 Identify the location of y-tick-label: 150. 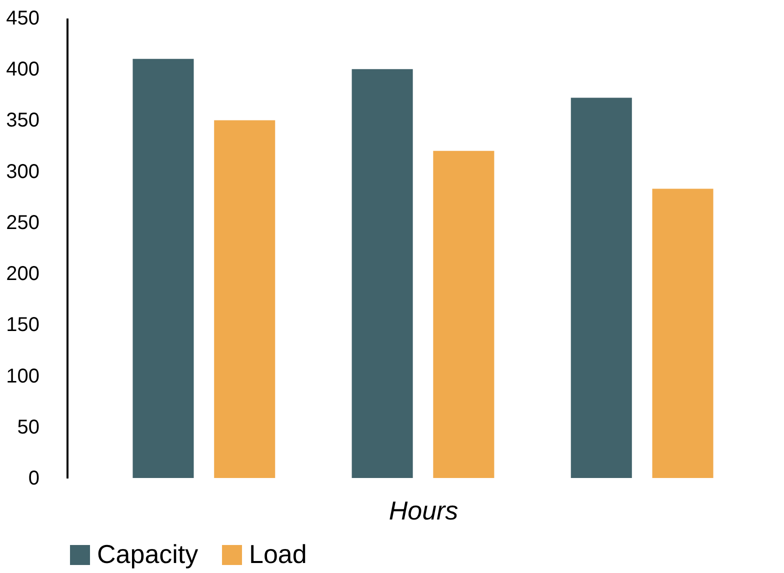
(23, 325).